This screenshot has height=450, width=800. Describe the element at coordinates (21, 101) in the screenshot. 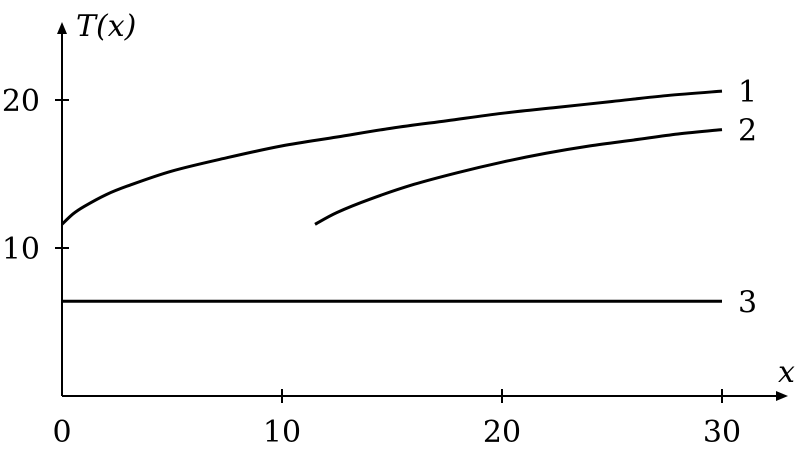

I see `y-tick-label: 20` at that location.